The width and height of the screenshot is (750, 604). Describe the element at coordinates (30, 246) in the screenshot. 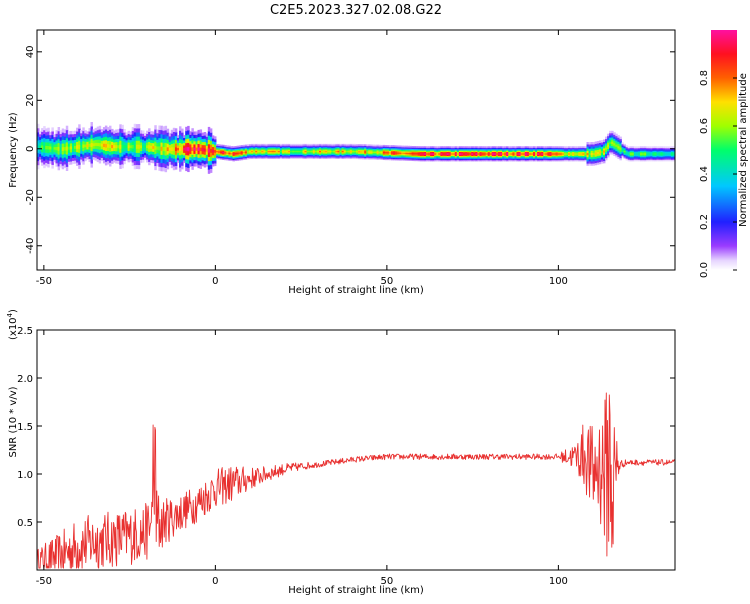

I see `spectrogram-y-tick-label: -40` at that location.